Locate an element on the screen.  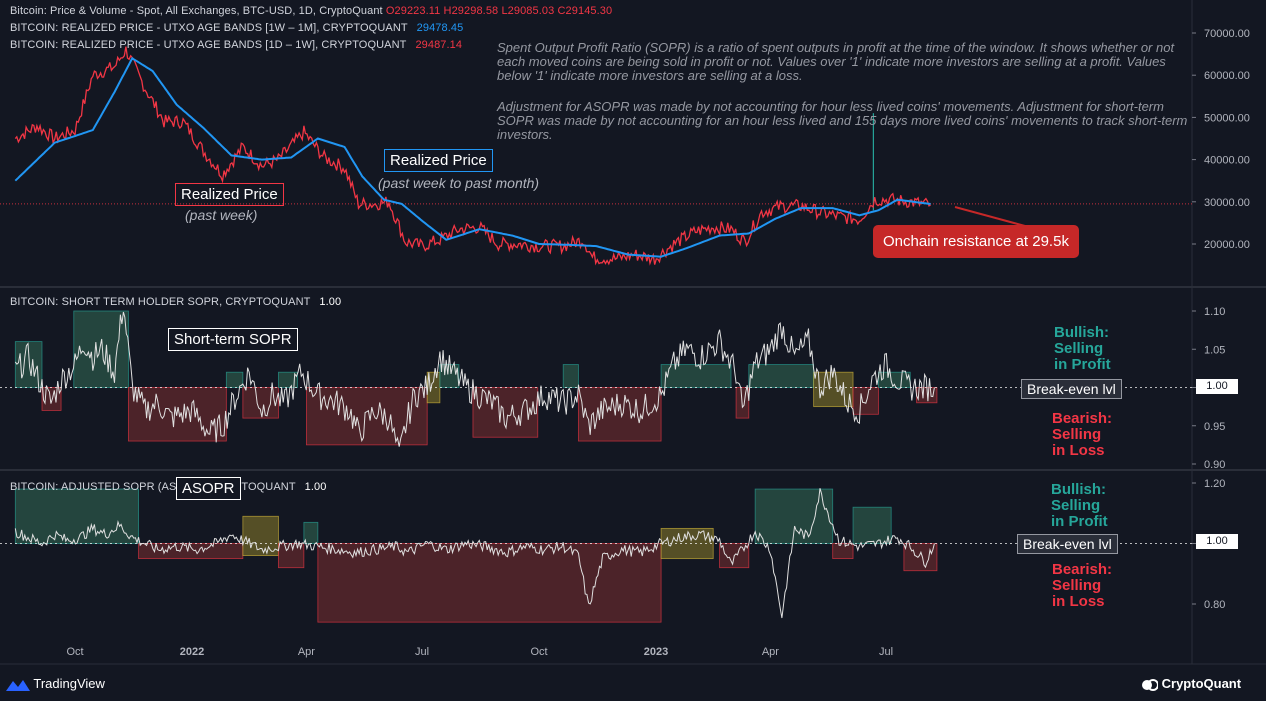
tradingview-label: TradingView is located at coordinates (69, 683).